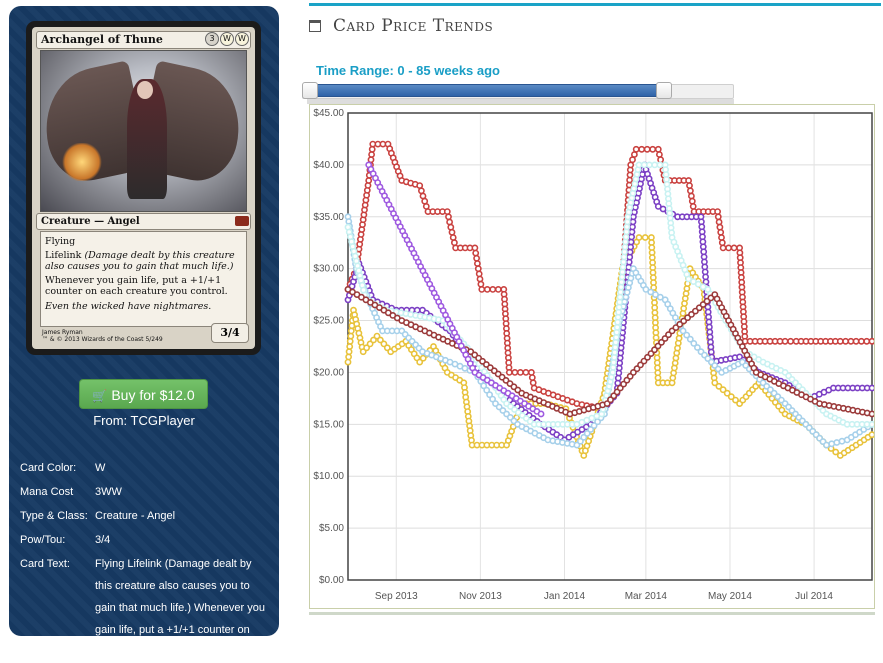 This screenshot has width=883, height=663. Describe the element at coordinates (145, 468) in the screenshot. I see `detail-row-color: Card Color: W` at that location.